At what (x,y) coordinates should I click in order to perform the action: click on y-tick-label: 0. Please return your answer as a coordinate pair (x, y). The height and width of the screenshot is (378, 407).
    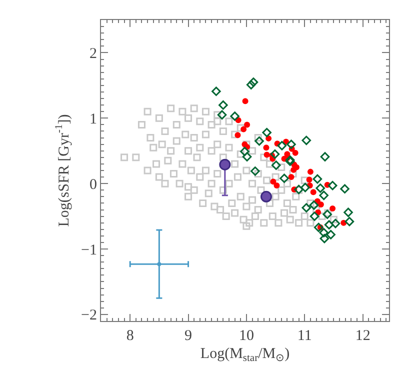
    Looking at the image, I should click on (93, 184).